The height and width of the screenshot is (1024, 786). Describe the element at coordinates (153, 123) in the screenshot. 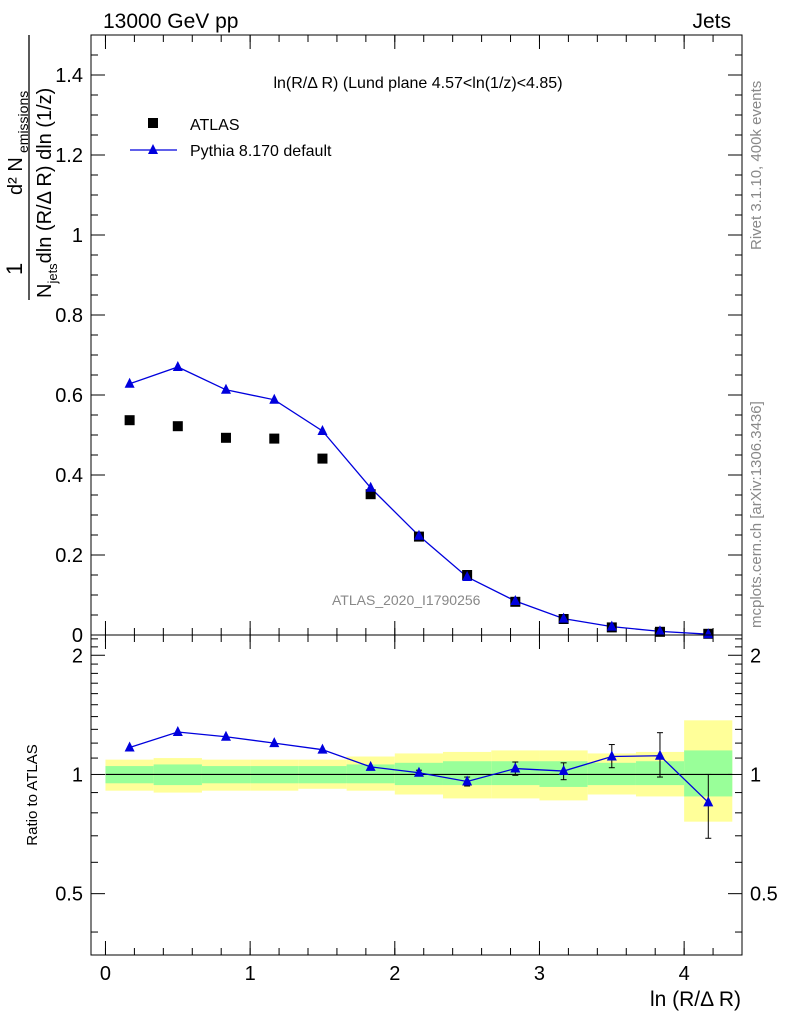

I see `legend-atlas-marker` at that location.